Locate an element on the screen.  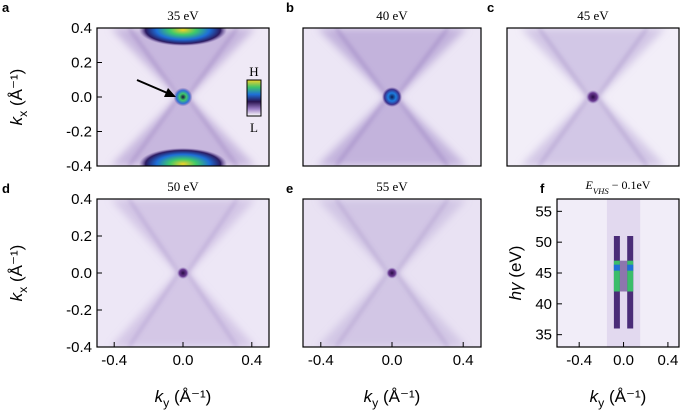
y-tick-label: 45 is located at coordinates (543, 273).